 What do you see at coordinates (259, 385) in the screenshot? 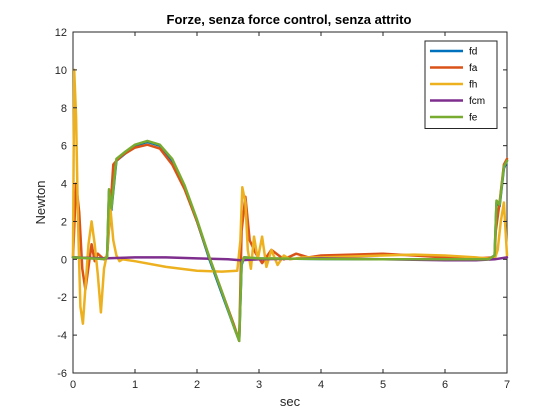
I see `x-tick-label: 3` at bounding box center [259, 385].